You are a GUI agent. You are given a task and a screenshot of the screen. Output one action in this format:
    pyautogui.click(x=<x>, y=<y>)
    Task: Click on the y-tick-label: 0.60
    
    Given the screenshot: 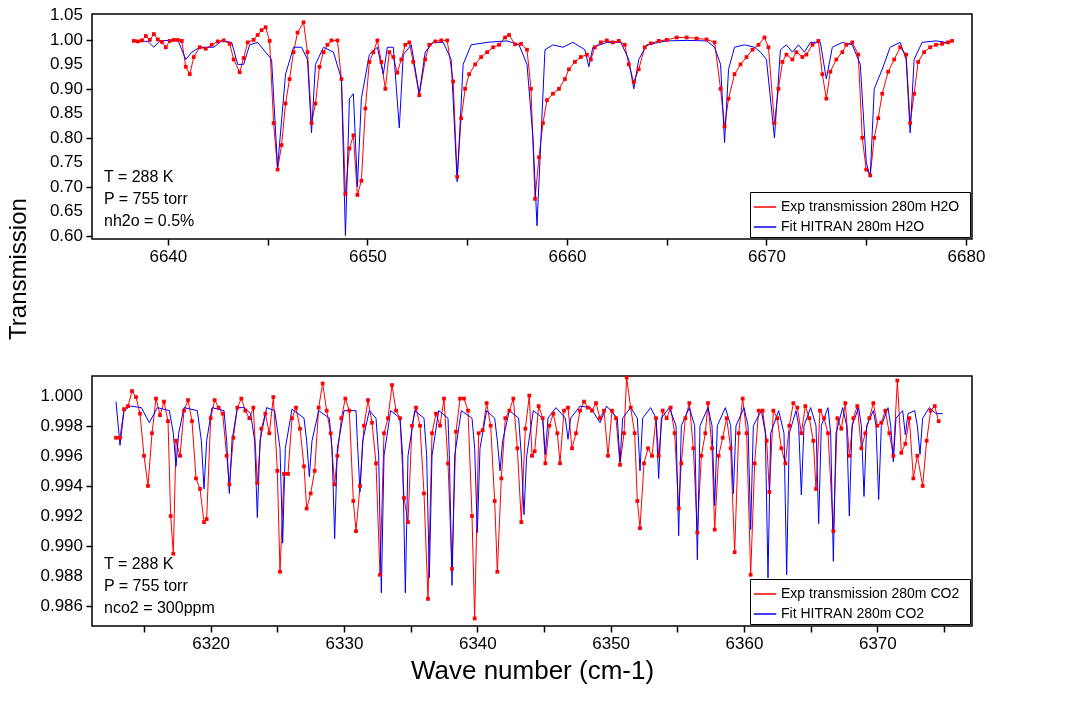 What is the action you would take?
    pyautogui.click(x=66, y=235)
    